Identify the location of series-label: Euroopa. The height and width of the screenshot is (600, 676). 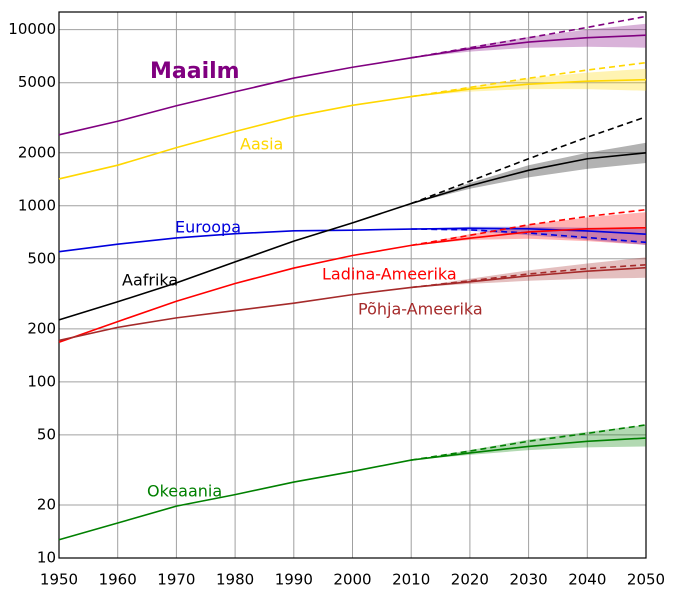
(208, 227).